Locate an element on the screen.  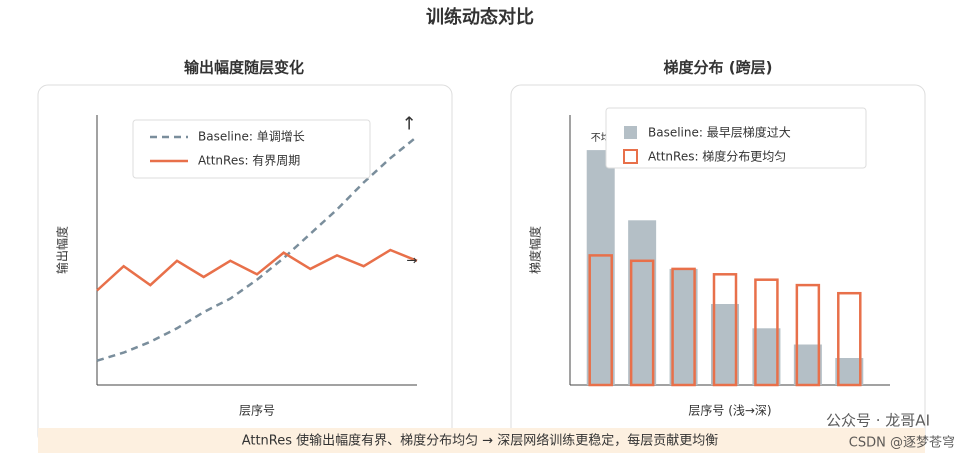
footer-bar is located at coordinates (481, 440).